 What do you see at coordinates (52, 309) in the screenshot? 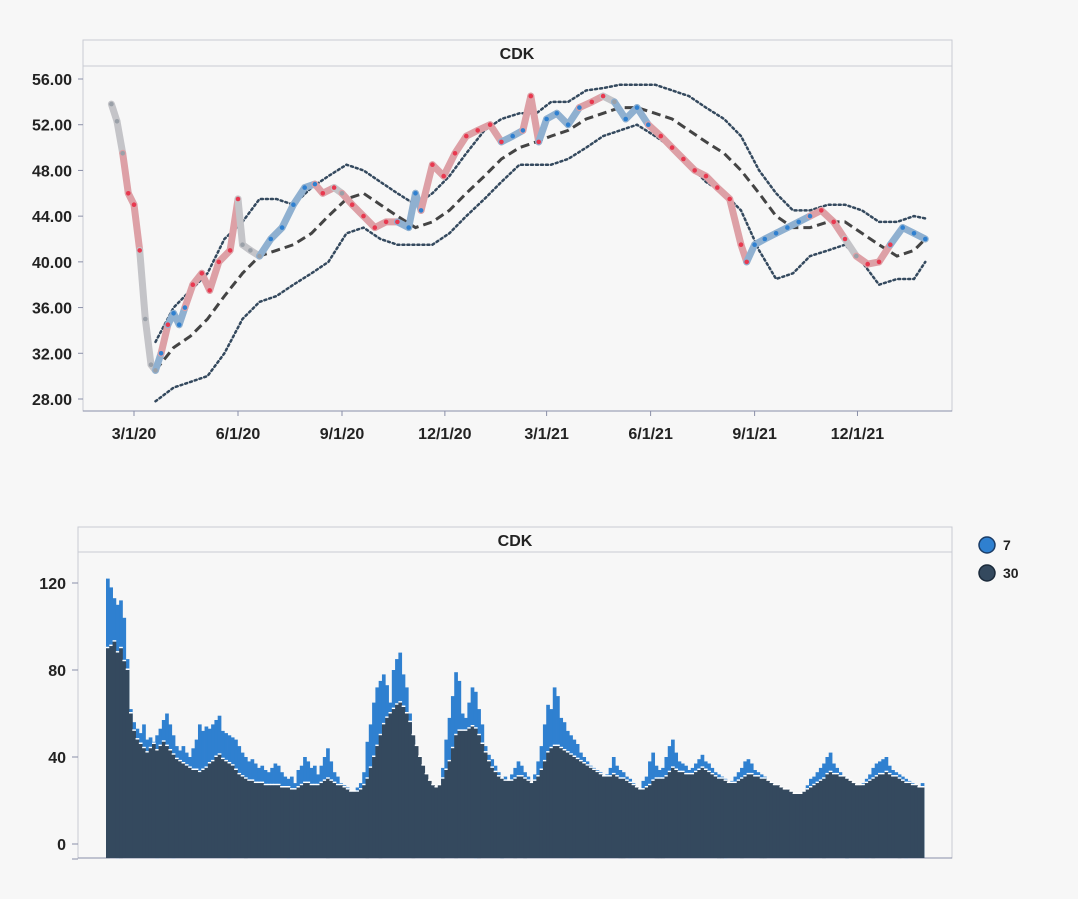
I see `price-y-tick-label: 36.00` at bounding box center [52, 309].